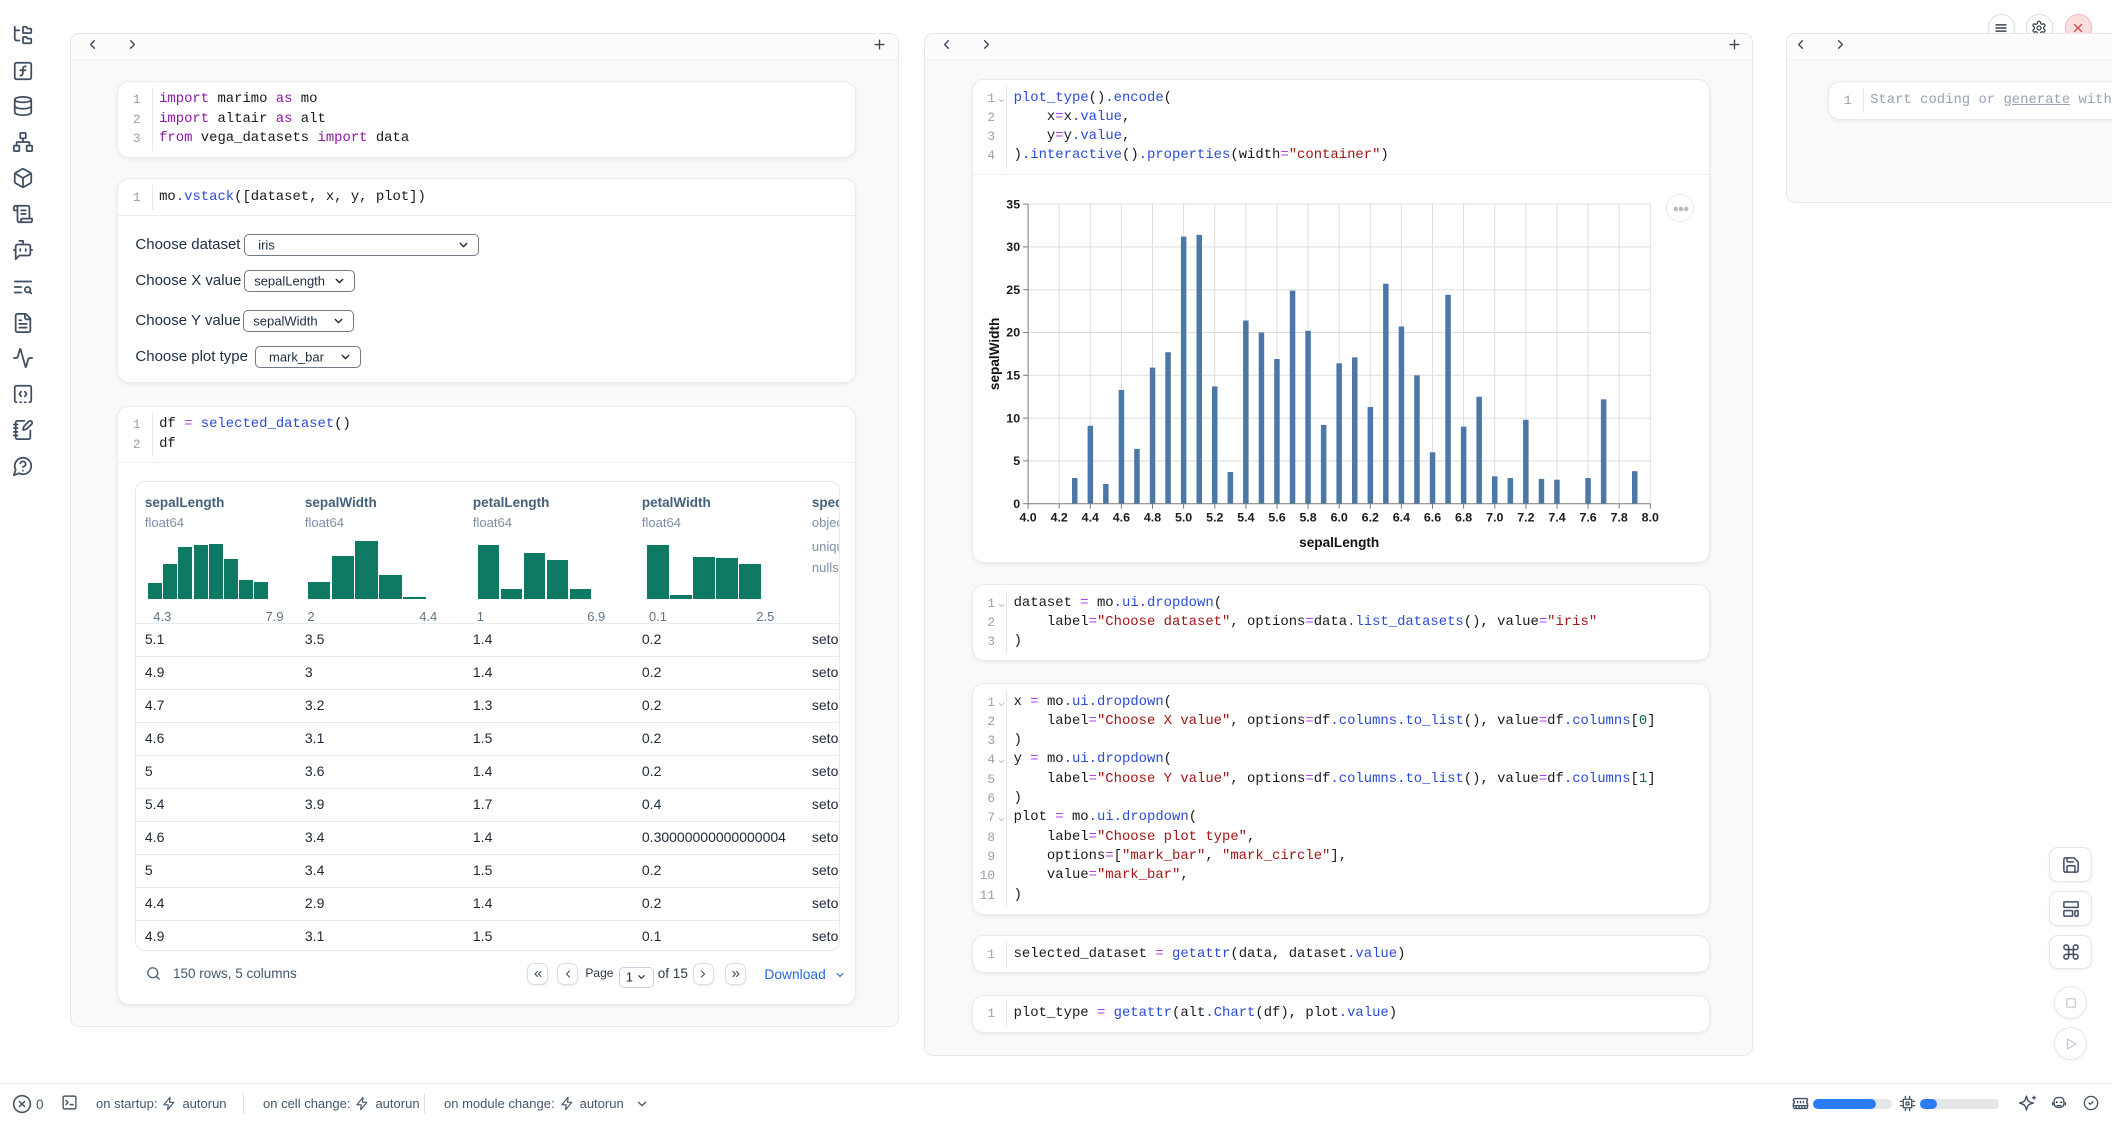  I want to click on svg-text: sepalWidth, so click(994, 354).